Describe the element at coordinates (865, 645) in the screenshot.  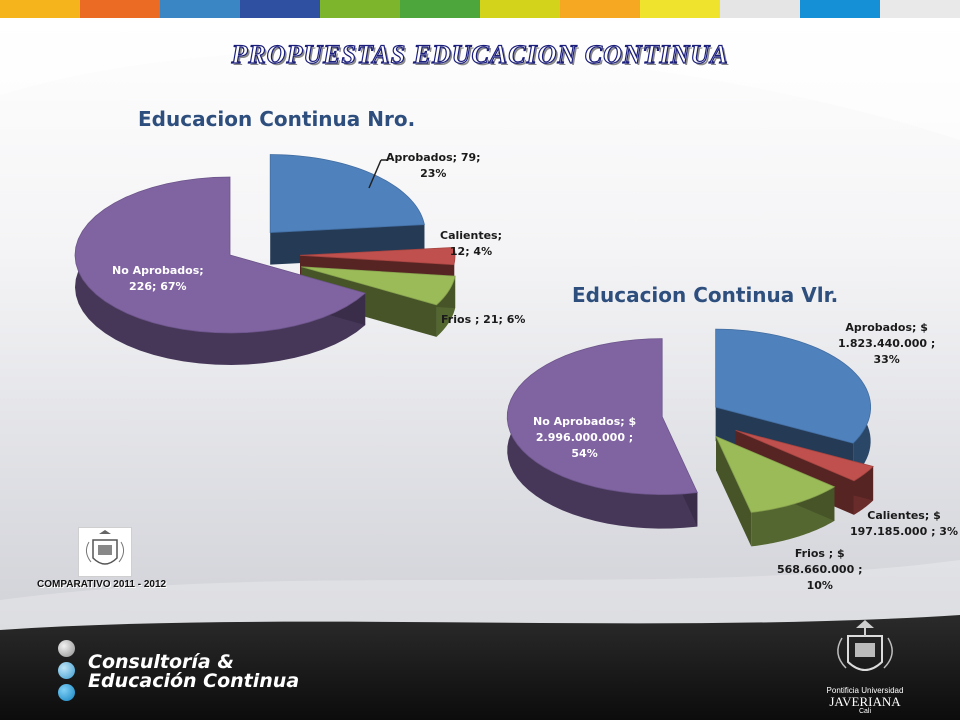
I see `university-crest-icon` at that location.